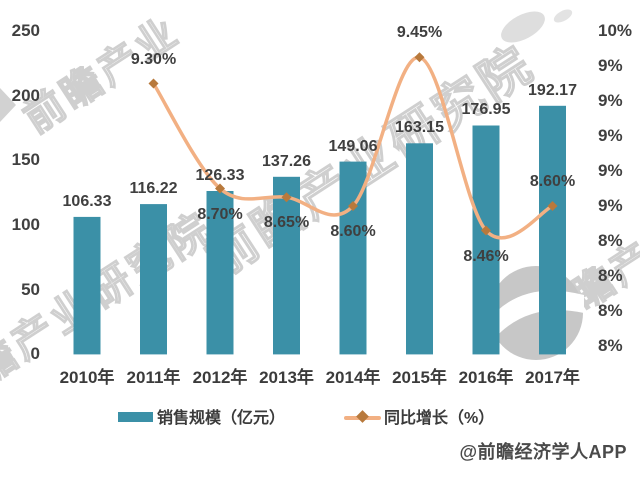 Image resolution: width=640 pixels, height=480 pixels. What do you see at coordinates (286, 161) in the screenshot?
I see `bar-value-label: 137.26` at bounding box center [286, 161].